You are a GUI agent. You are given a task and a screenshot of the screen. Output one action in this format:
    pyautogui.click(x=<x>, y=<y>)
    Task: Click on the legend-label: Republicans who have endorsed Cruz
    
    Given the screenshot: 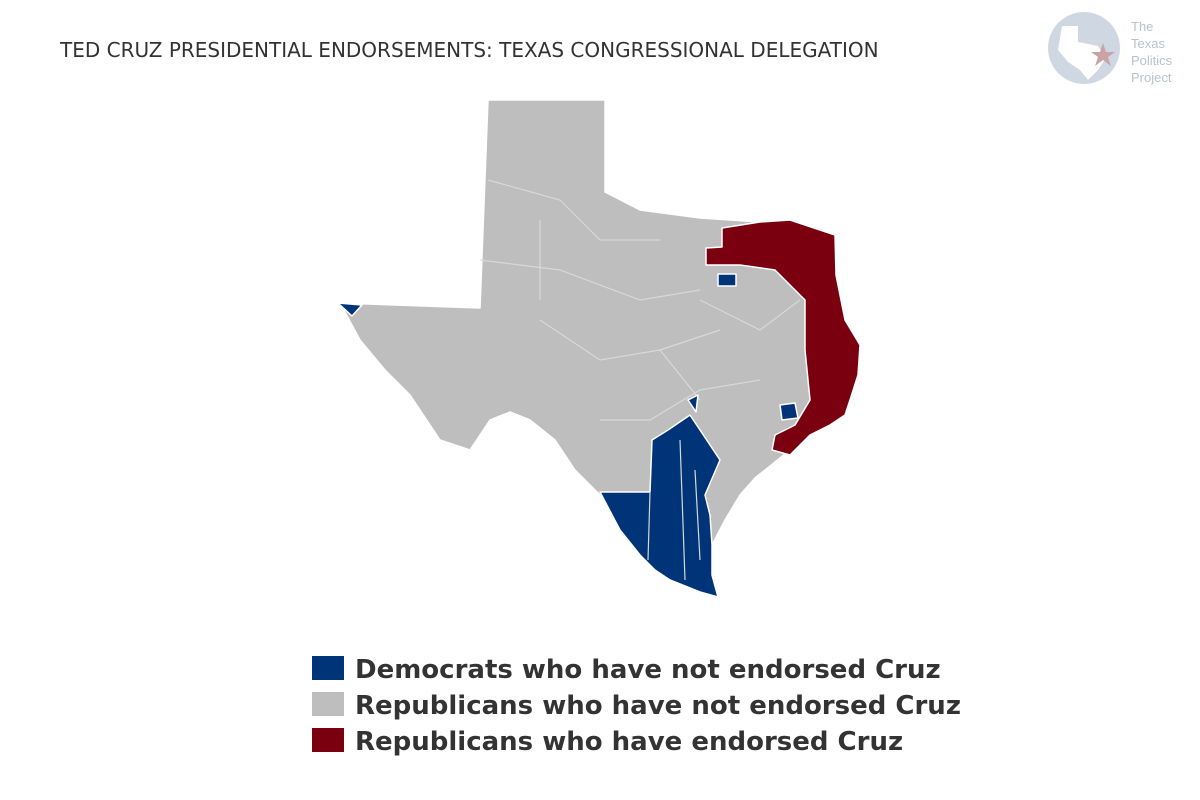 What is the action you would take?
    pyautogui.click(x=629, y=742)
    